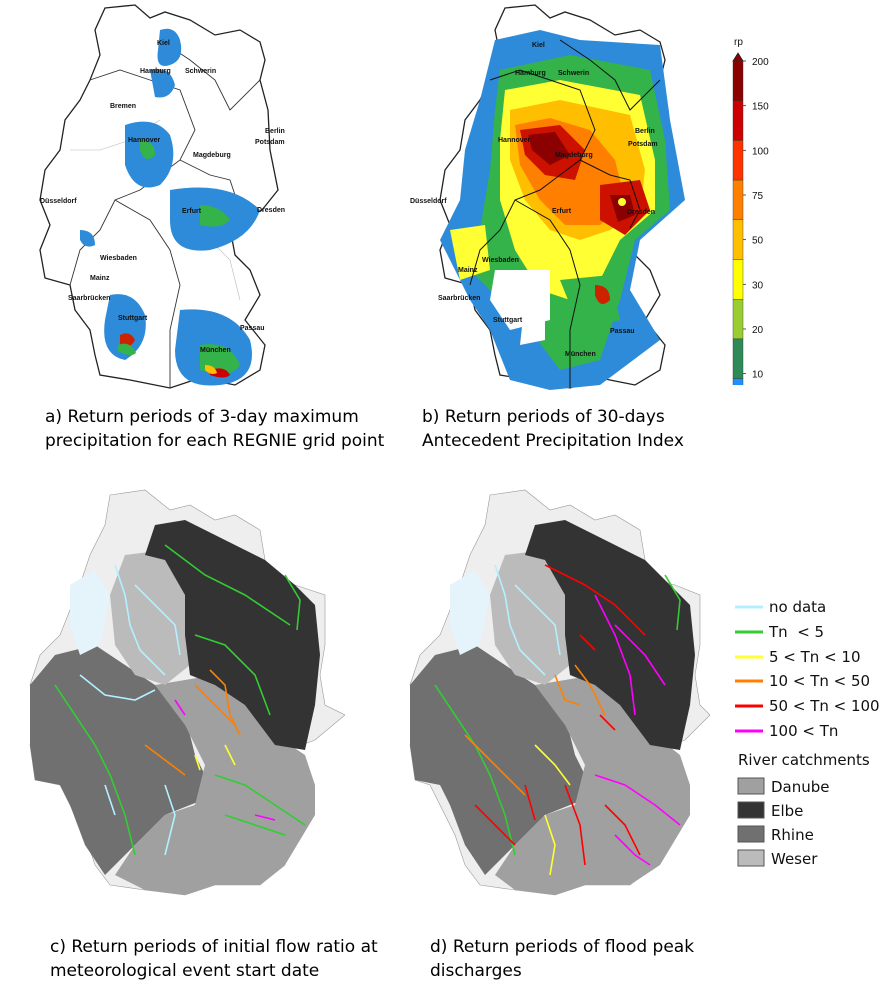 The width and height of the screenshot is (892, 995). Describe the element at coordinates (794, 859) in the screenshot. I see `legend-label-weser: Weser` at that location.